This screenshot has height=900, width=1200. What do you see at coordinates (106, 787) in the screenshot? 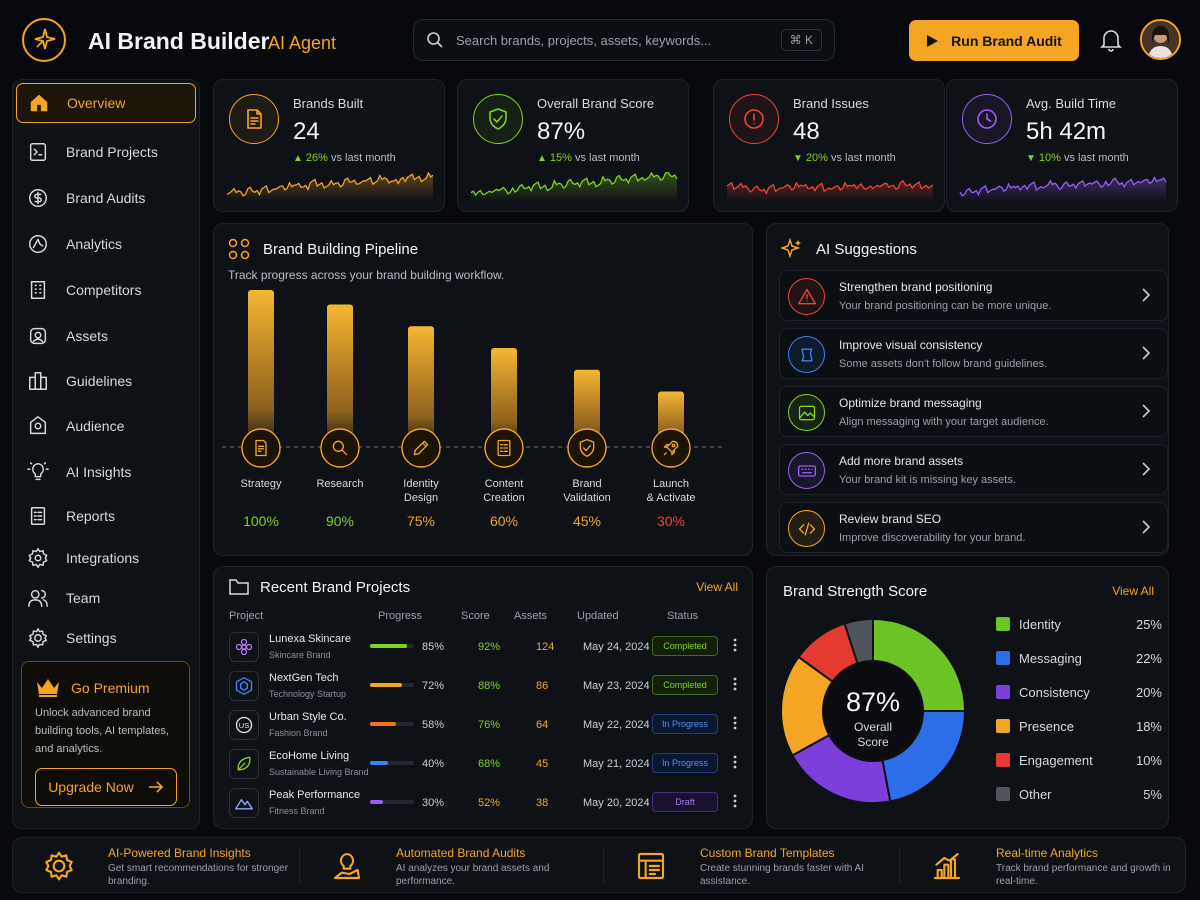
I see `upgrade-now-button: Upgrade Now` at bounding box center [106, 787].